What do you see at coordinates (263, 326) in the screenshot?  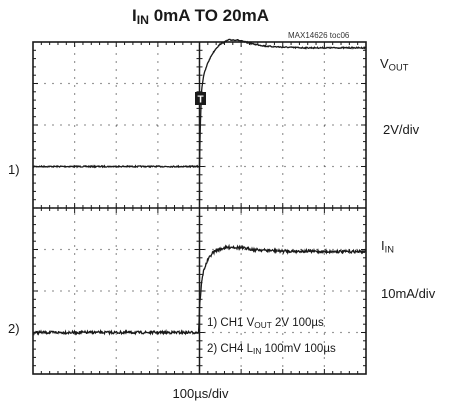 I see `legend-line-1-sub: OUT` at bounding box center [263, 326].